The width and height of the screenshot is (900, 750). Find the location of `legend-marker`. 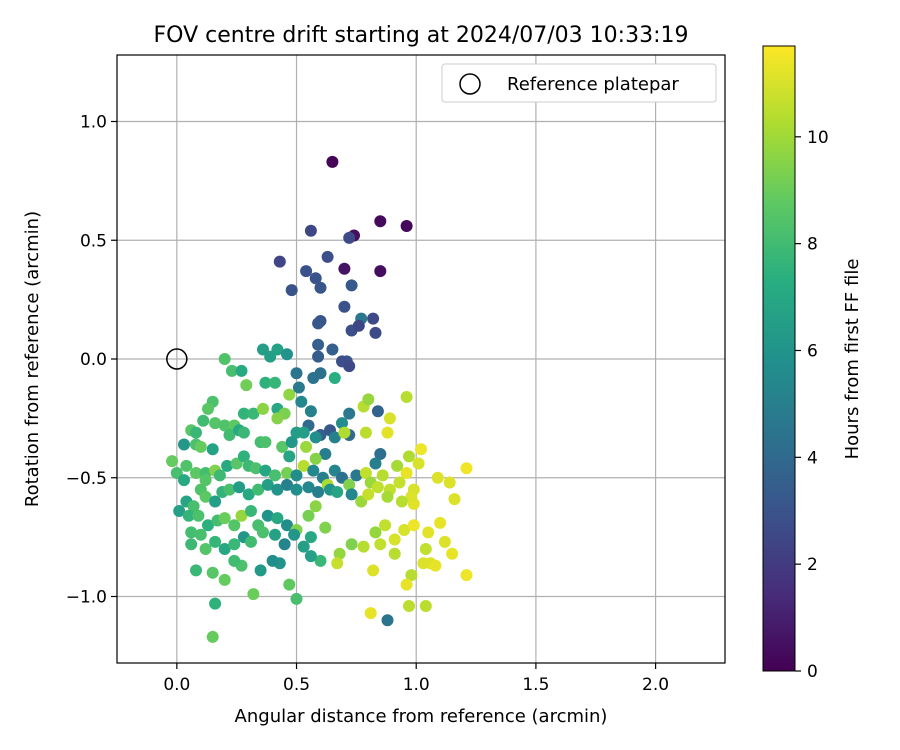

legend-marker is located at coordinates (470, 84).